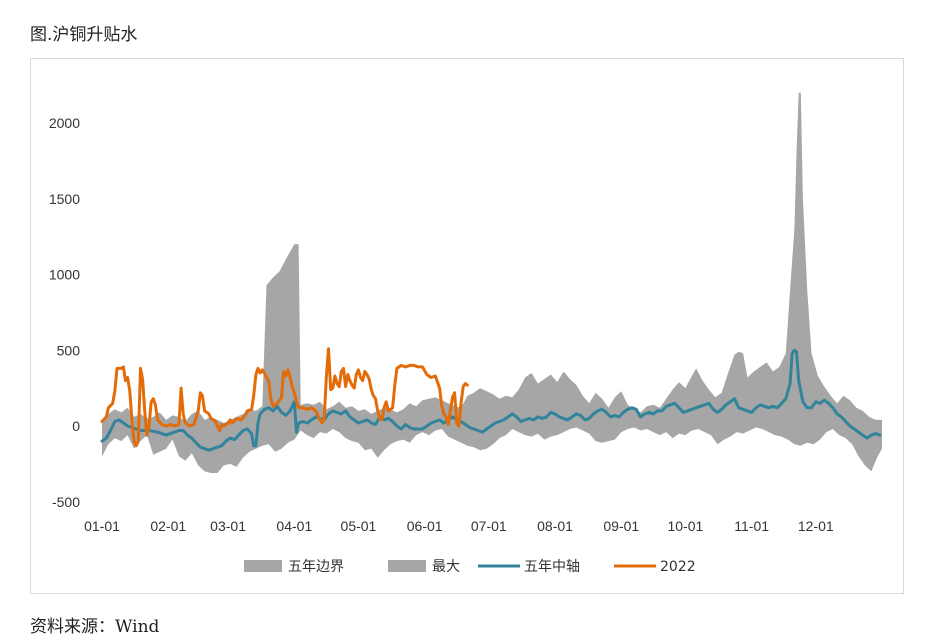  Describe the element at coordinates (284, 397) in the screenshot. I see `series-line-2022` at that location.